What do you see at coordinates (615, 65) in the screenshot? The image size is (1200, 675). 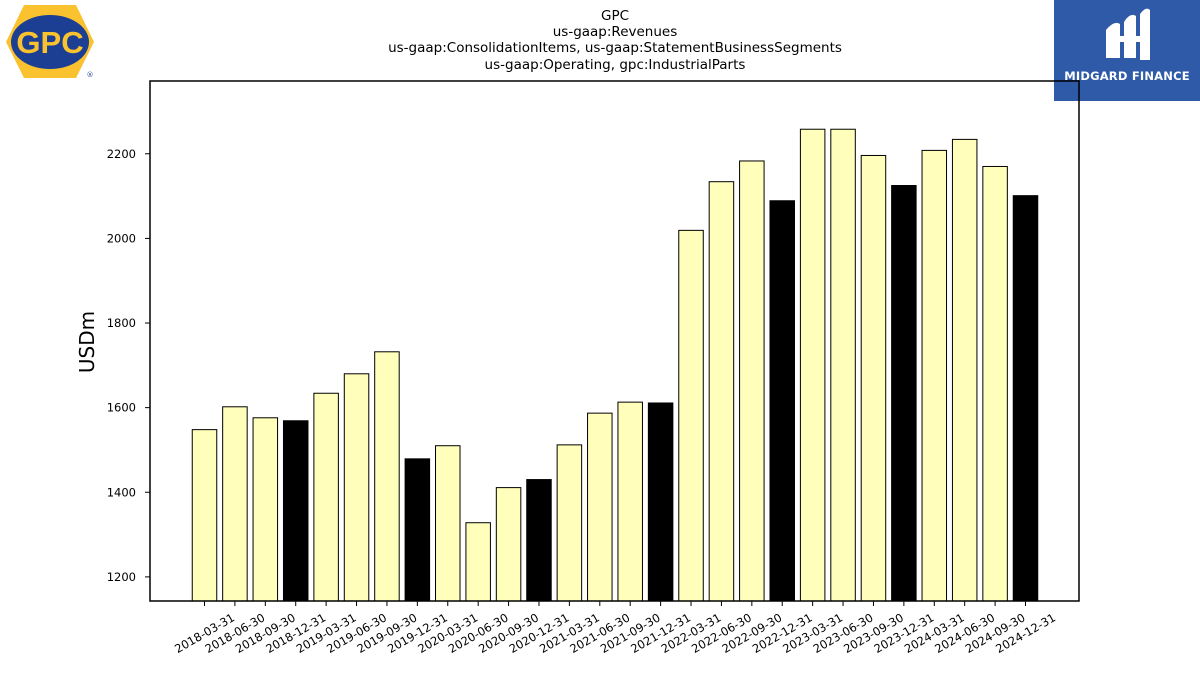 I see `chart-title-line-4: us-gaap:Operating, gpc:IndustrialParts` at bounding box center [615, 65].